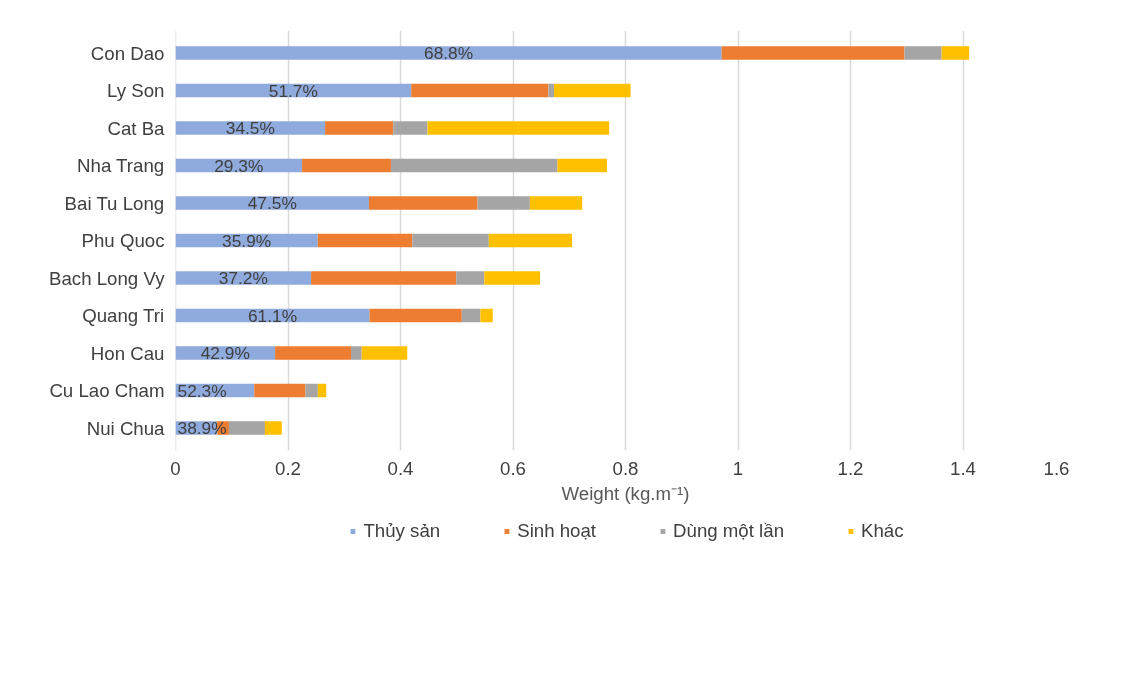 The width and height of the screenshot is (1137, 688). What do you see at coordinates (121, 165) in the screenshot?
I see `y-tick-label: Nha Trang` at bounding box center [121, 165].